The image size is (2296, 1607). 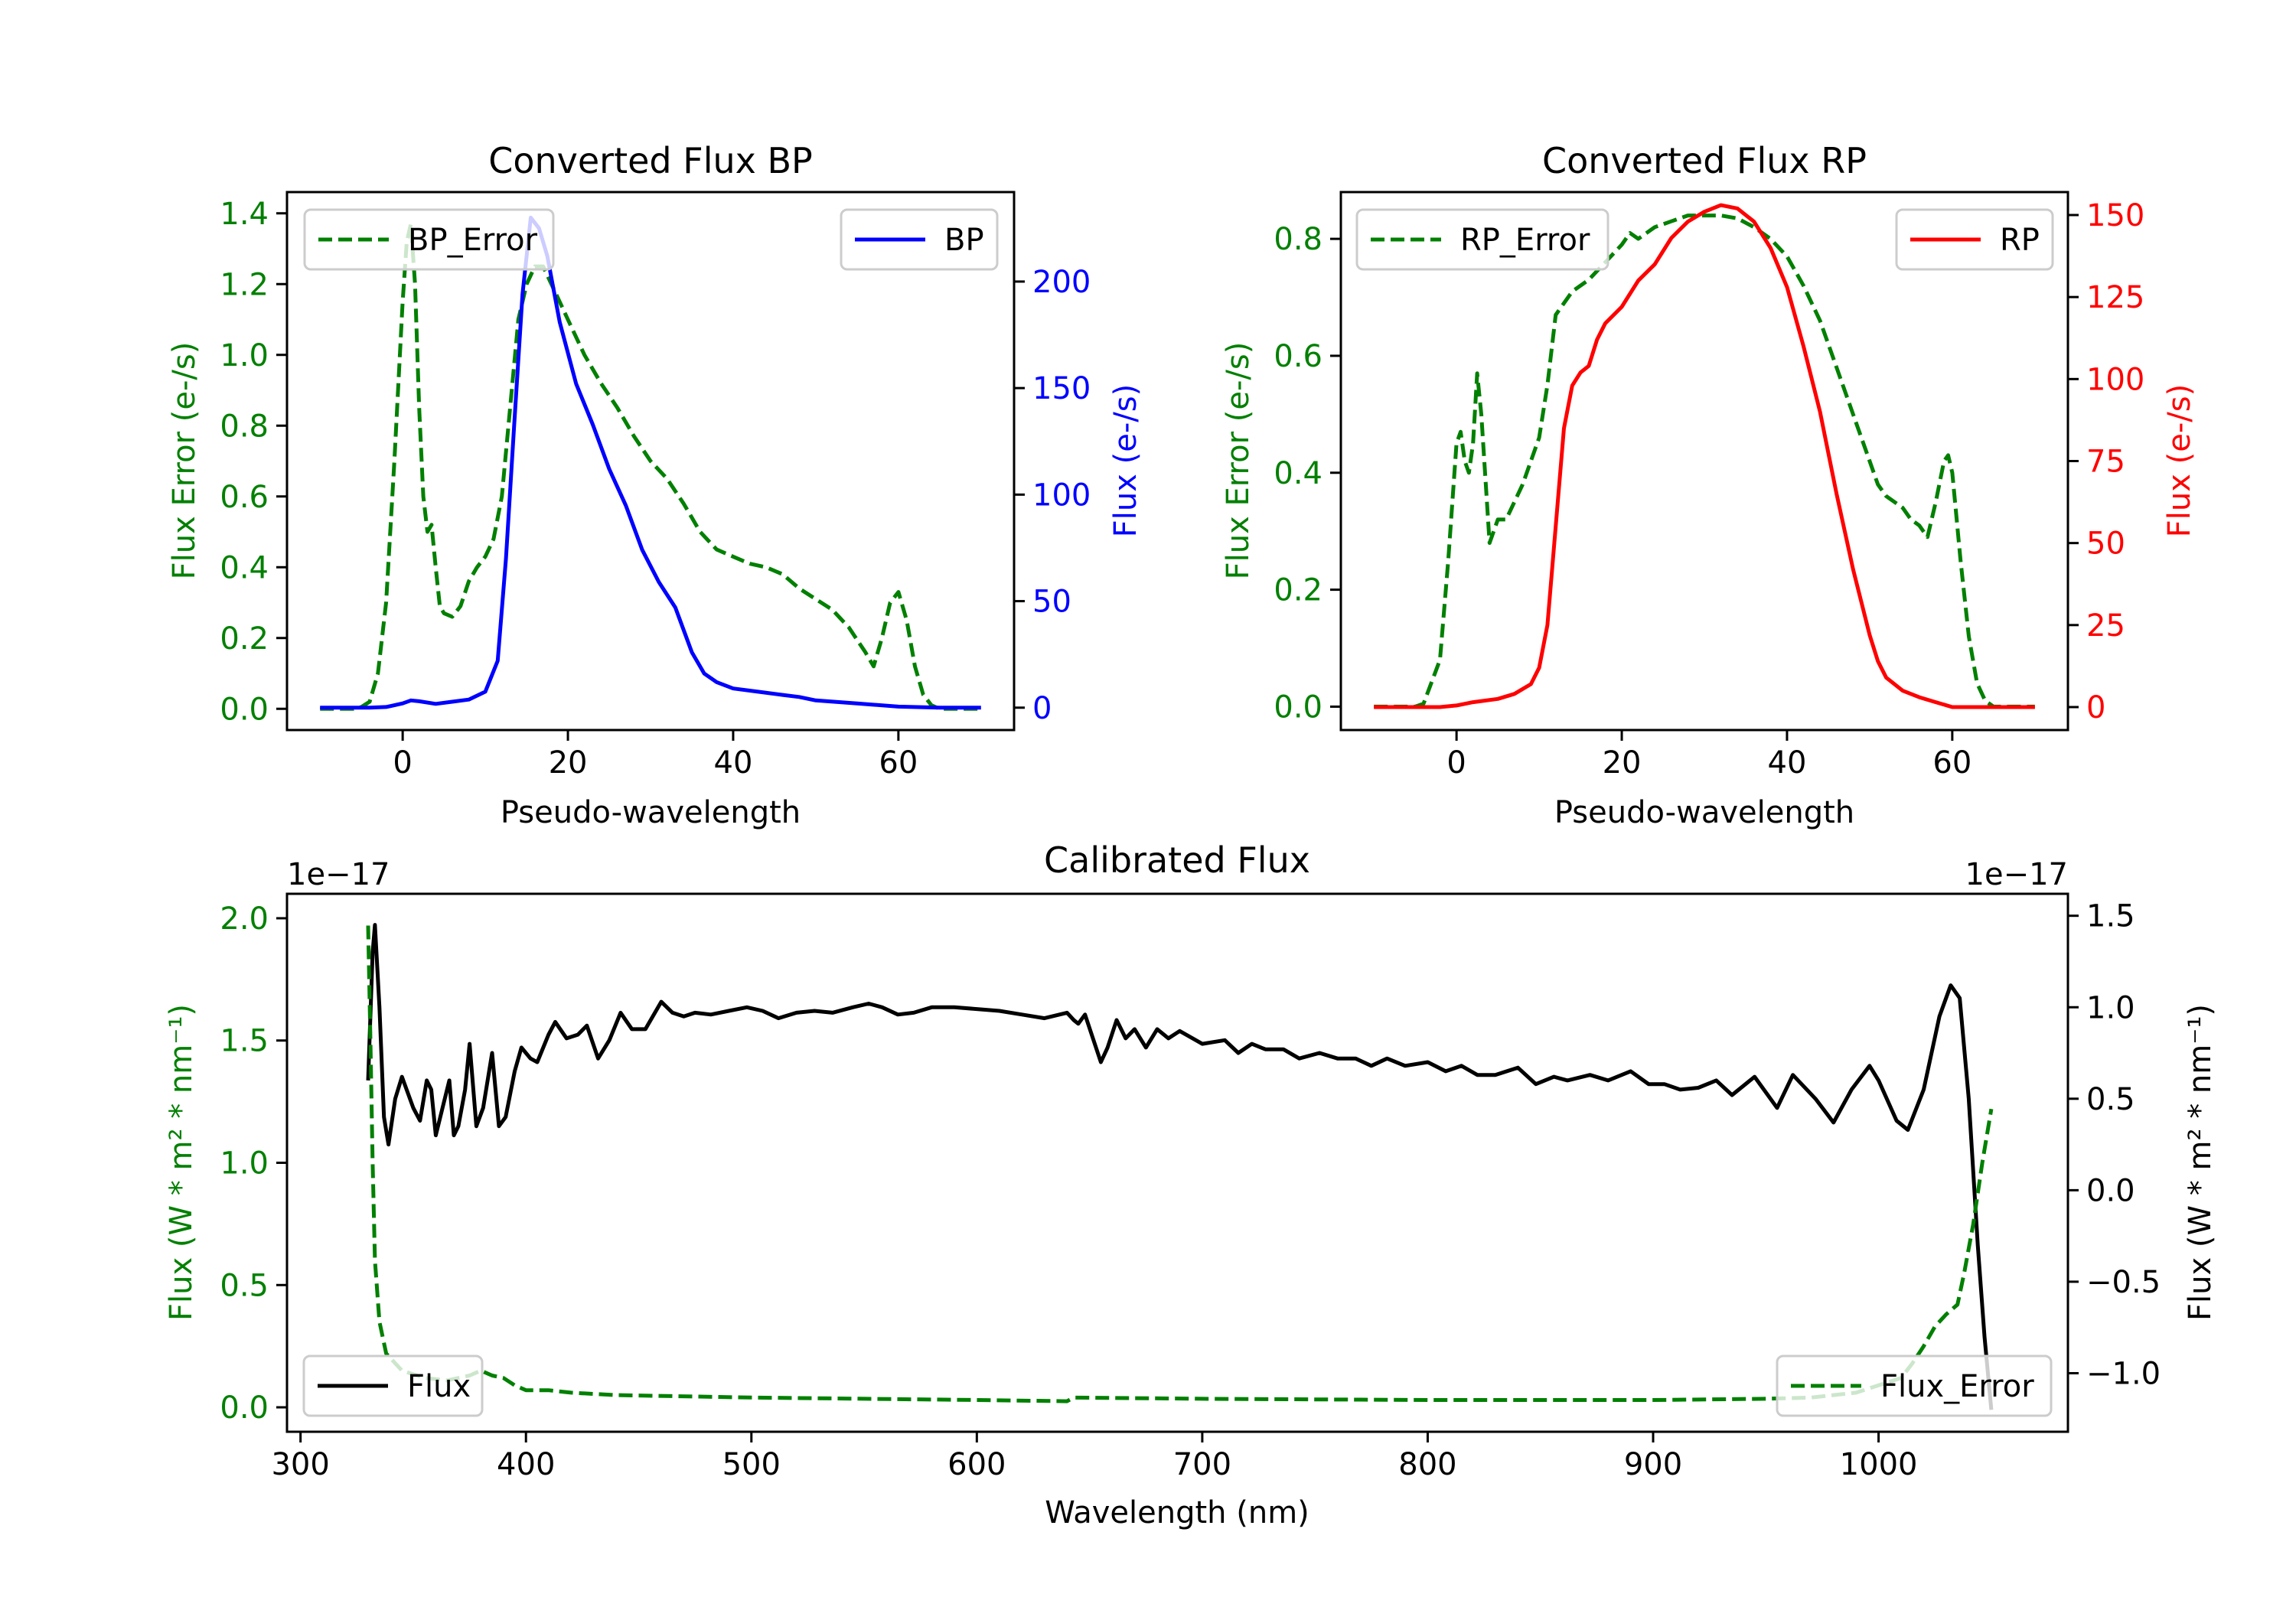 I want to click on y-axis-right: 0 25 50 75 100 125 150, so click(x=2106, y=461).